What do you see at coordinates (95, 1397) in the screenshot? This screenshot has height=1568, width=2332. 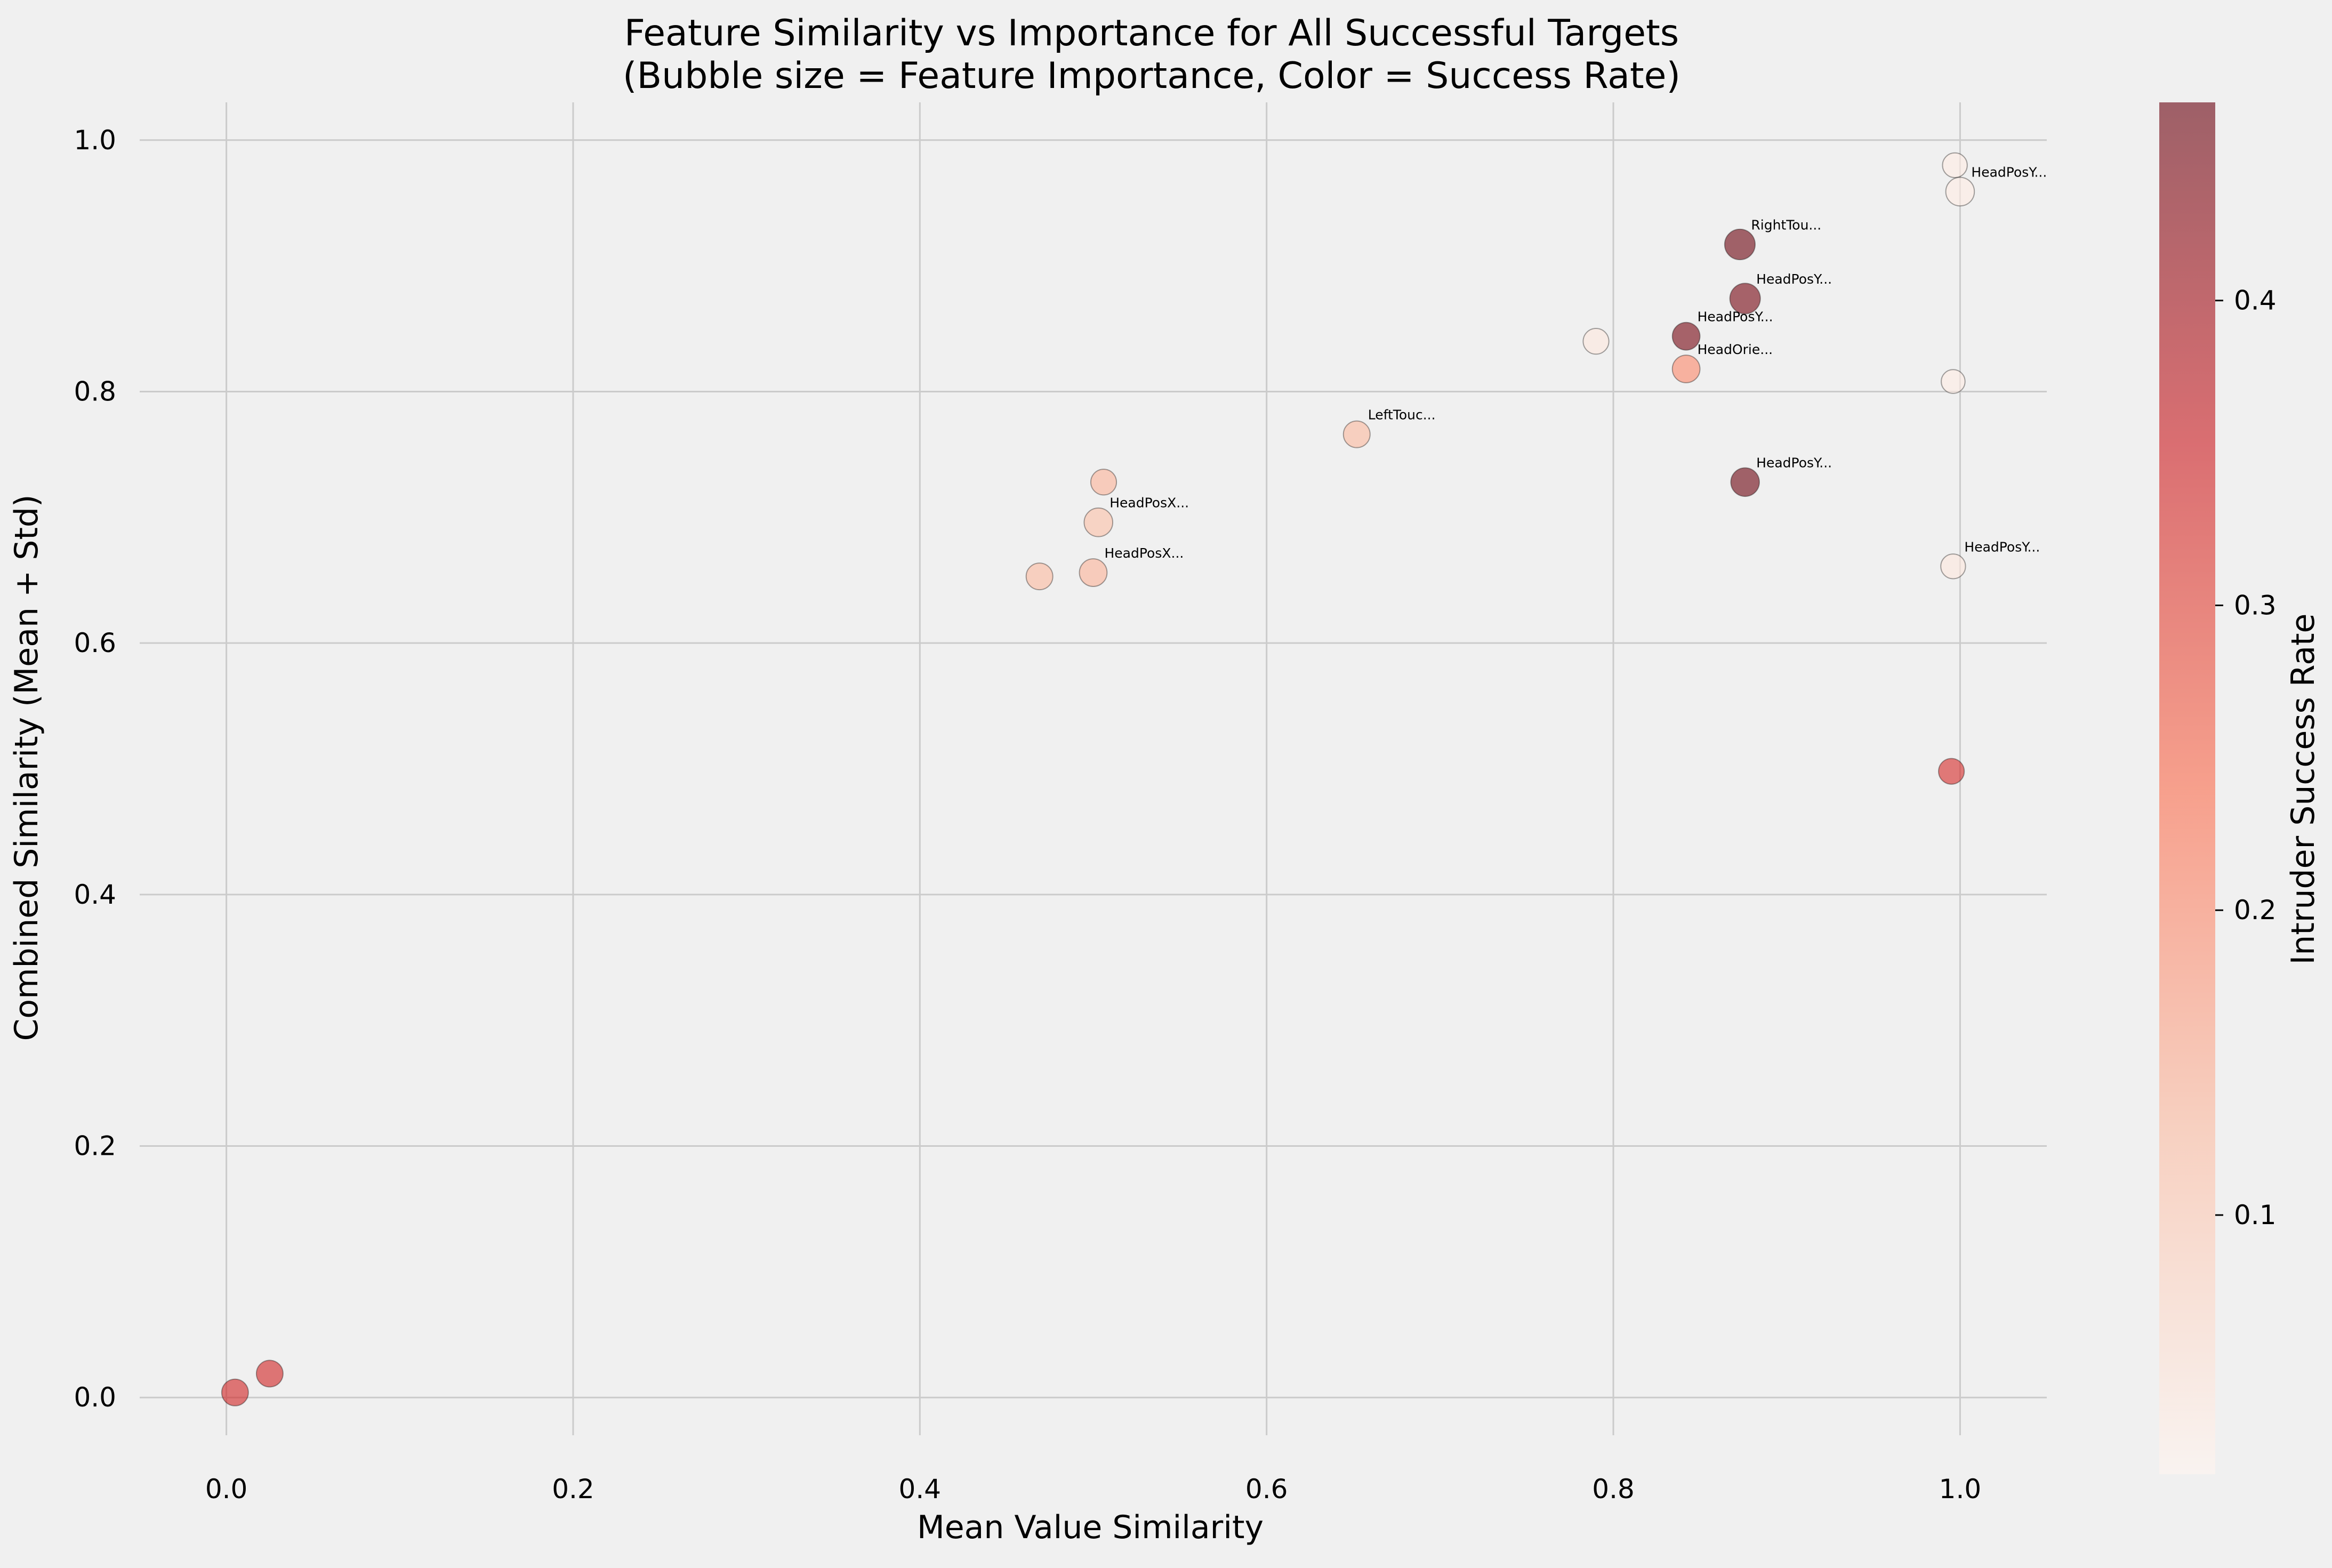 I see `y-tick-label: 0.0` at bounding box center [95, 1397].